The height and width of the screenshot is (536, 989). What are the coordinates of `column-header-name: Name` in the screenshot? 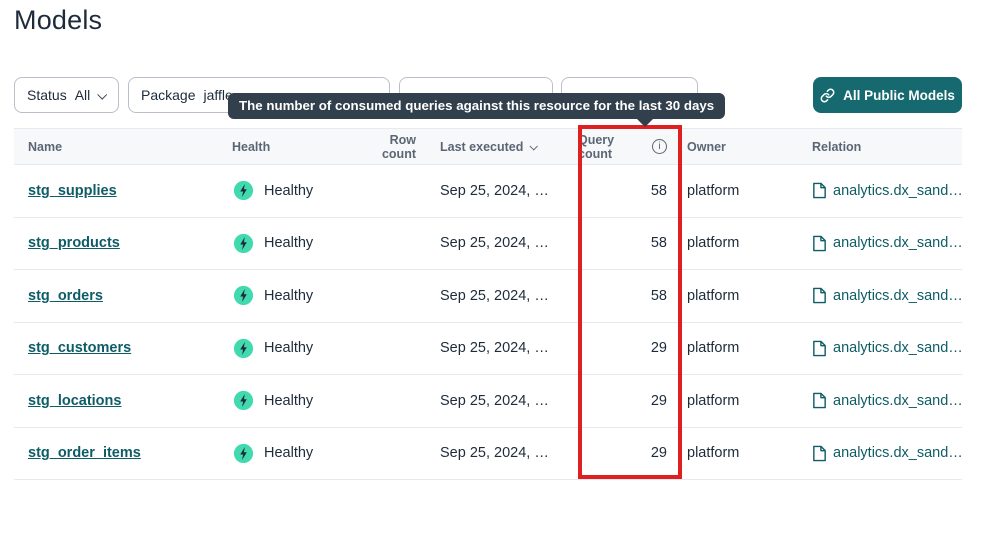 It's located at (45, 146).